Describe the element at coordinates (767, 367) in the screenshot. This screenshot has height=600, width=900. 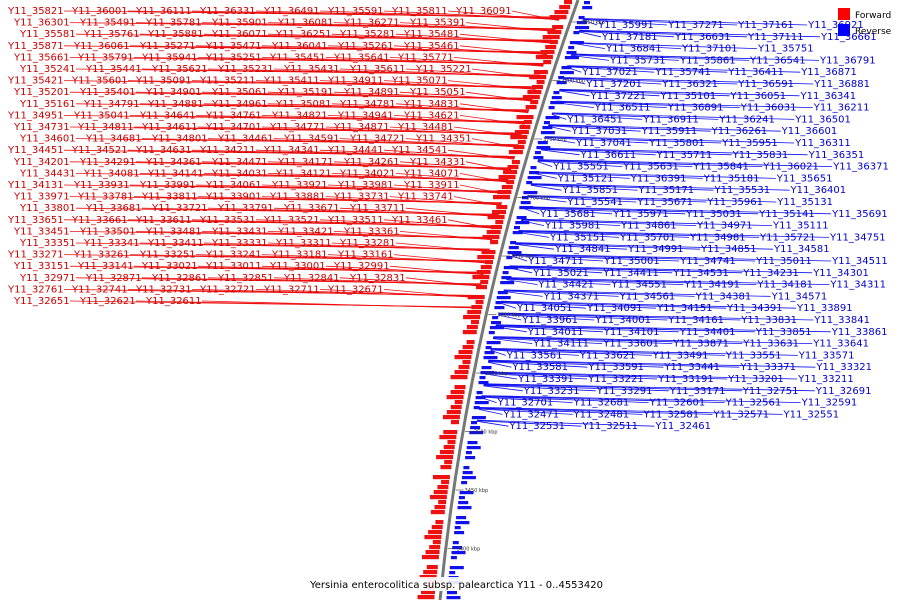
I see `reverse-gene-label: Y11_33371` at that location.